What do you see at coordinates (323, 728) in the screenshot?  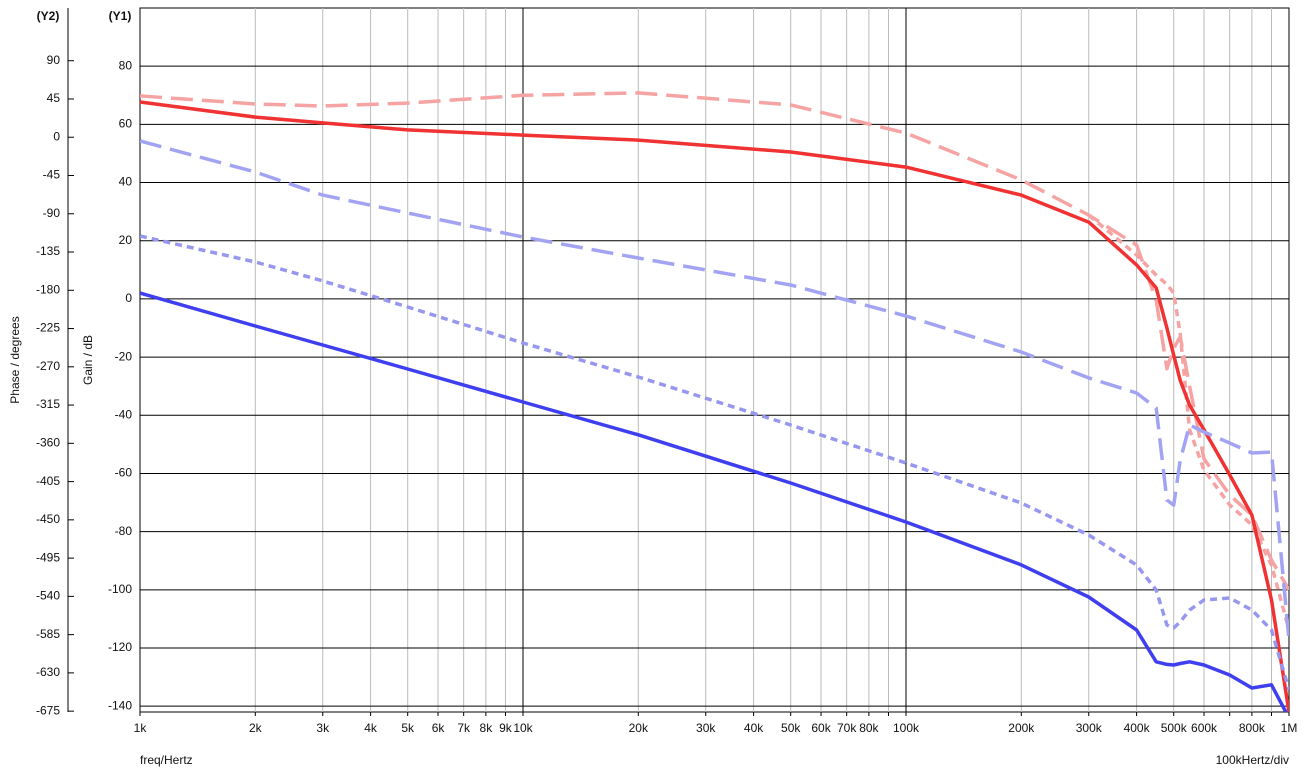 I see `x-tick-label: 3k` at bounding box center [323, 728].